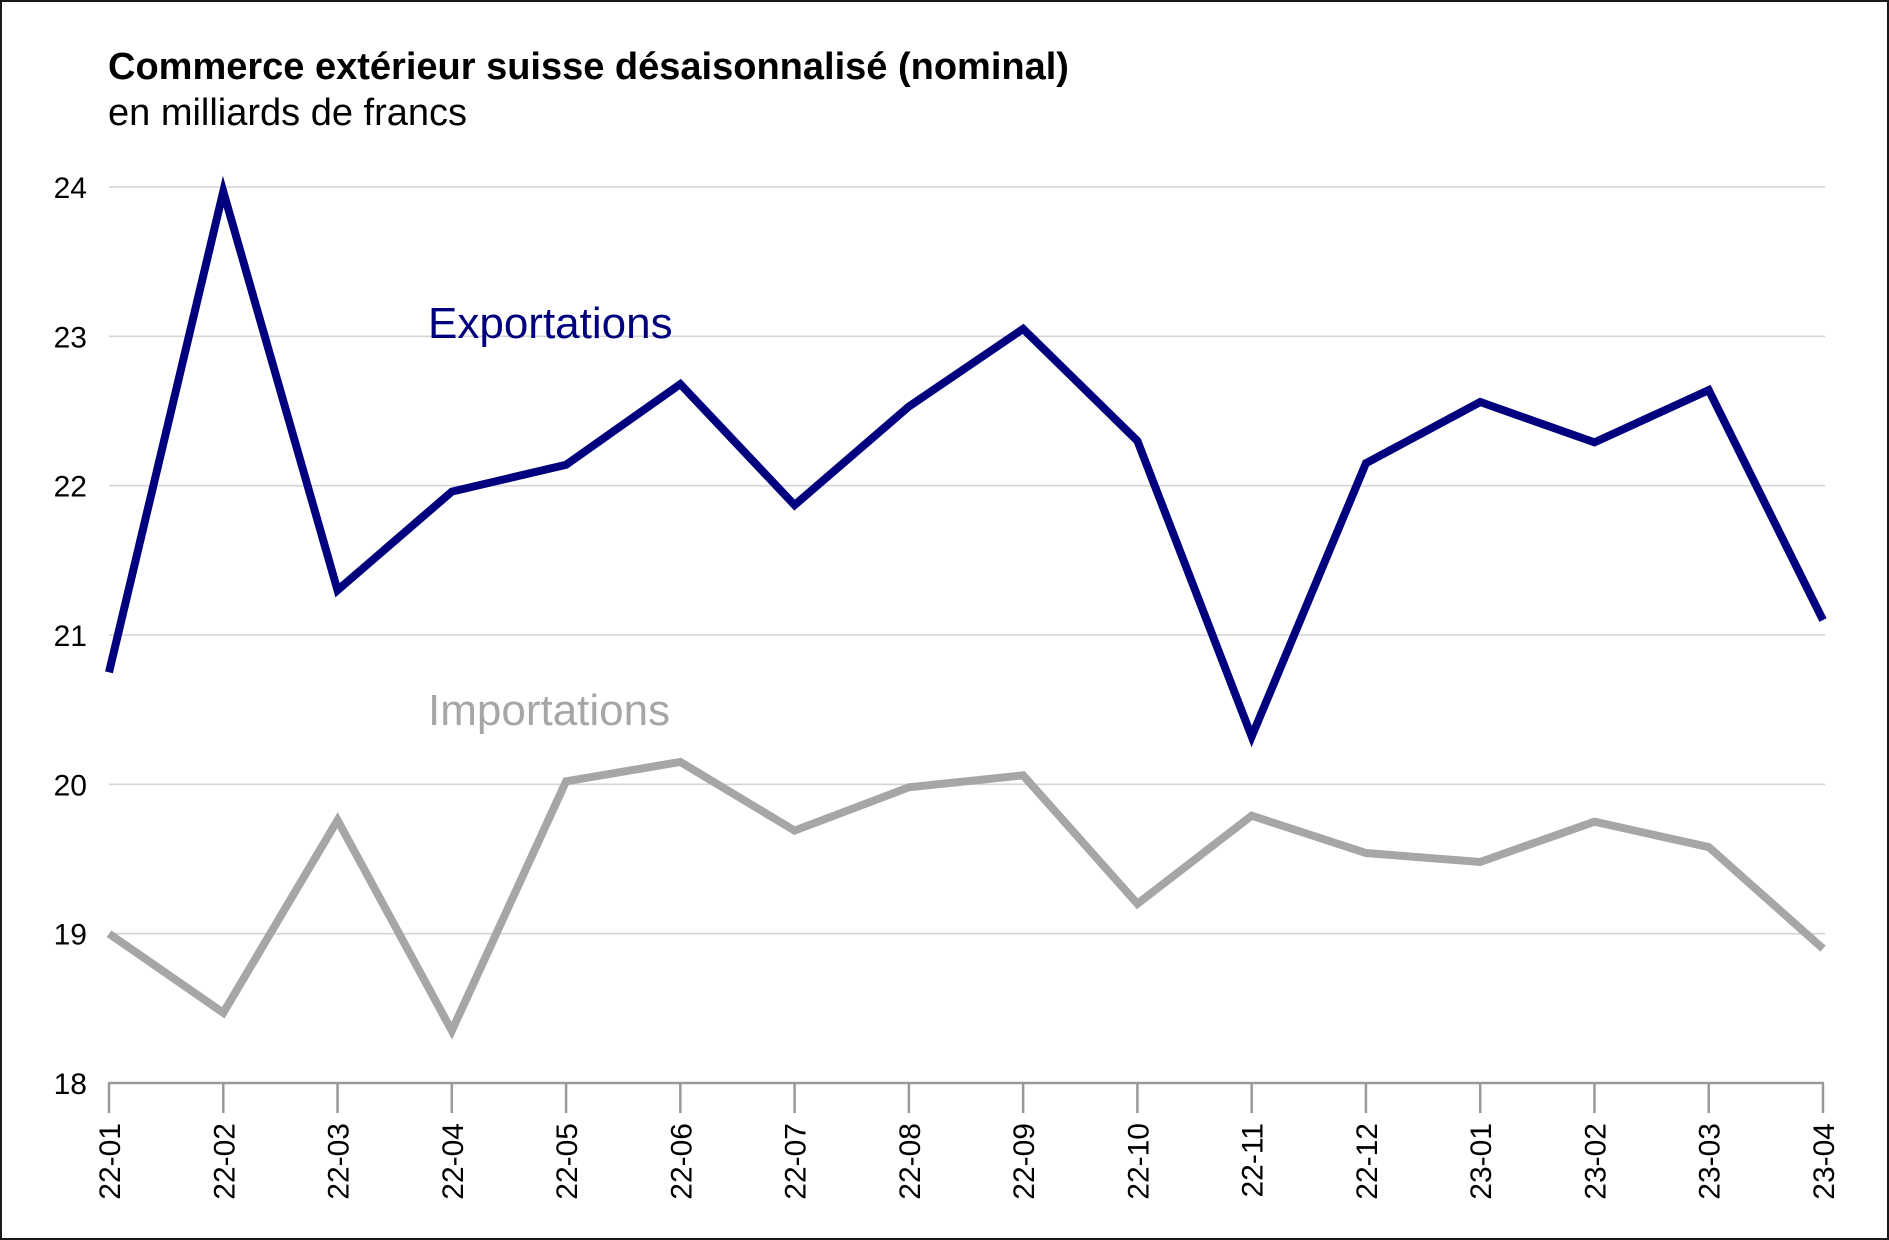 The width and height of the screenshot is (1889, 1240). What do you see at coordinates (1024, 1161) in the screenshot?
I see `x-tick-label: 22-09` at bounding box center [1024, 1161].